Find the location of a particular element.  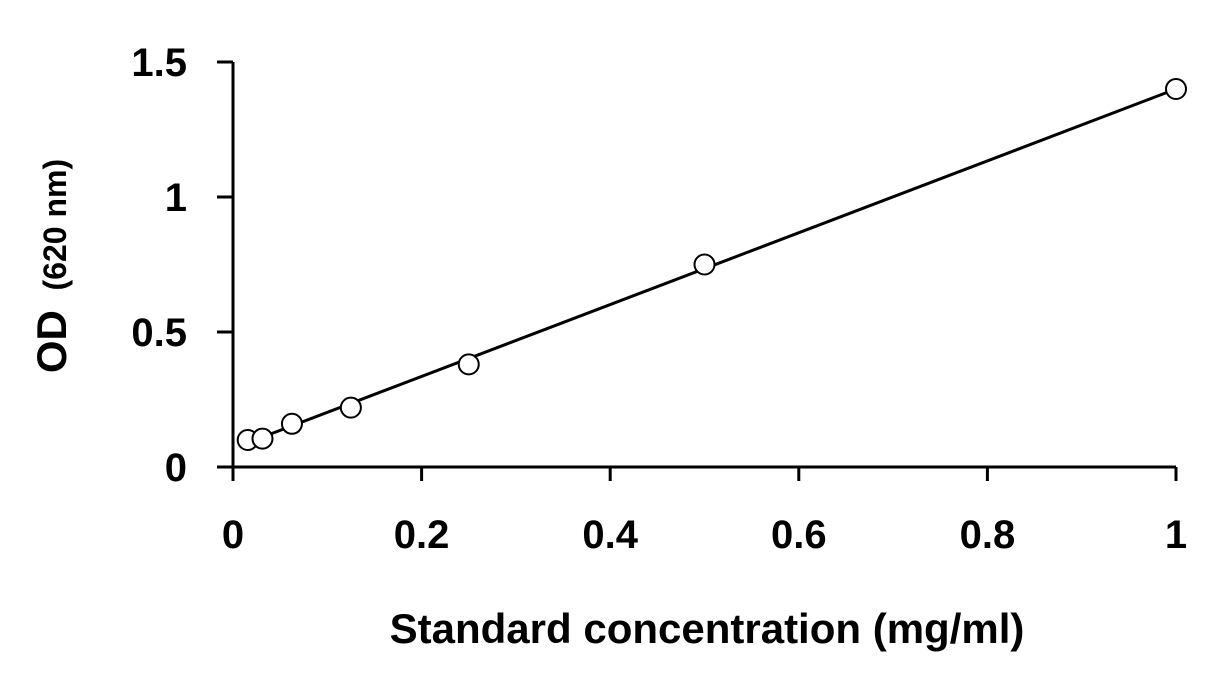

y-axis-title-unit: (620 nm) is located at coordinates (55, 225).